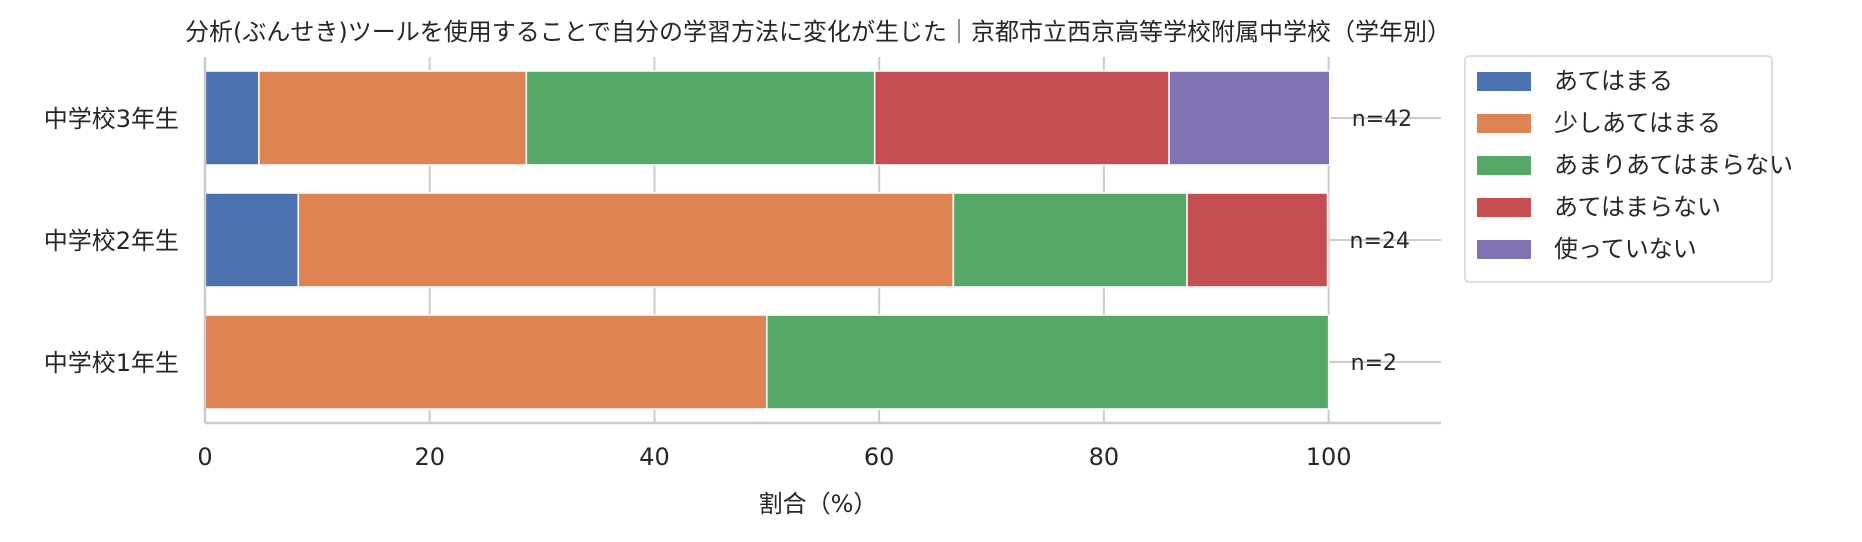 The height and width of the screenshot is (542, 1862). Describe the element at coordinates (1673, 165) in the screenshot. I see `legend-label: あまりあてはまらない` at that location.